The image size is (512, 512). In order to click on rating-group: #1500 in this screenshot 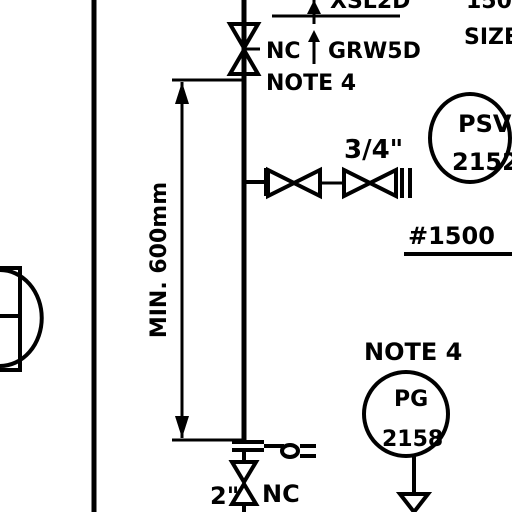, I will do `click(458, 239)`.